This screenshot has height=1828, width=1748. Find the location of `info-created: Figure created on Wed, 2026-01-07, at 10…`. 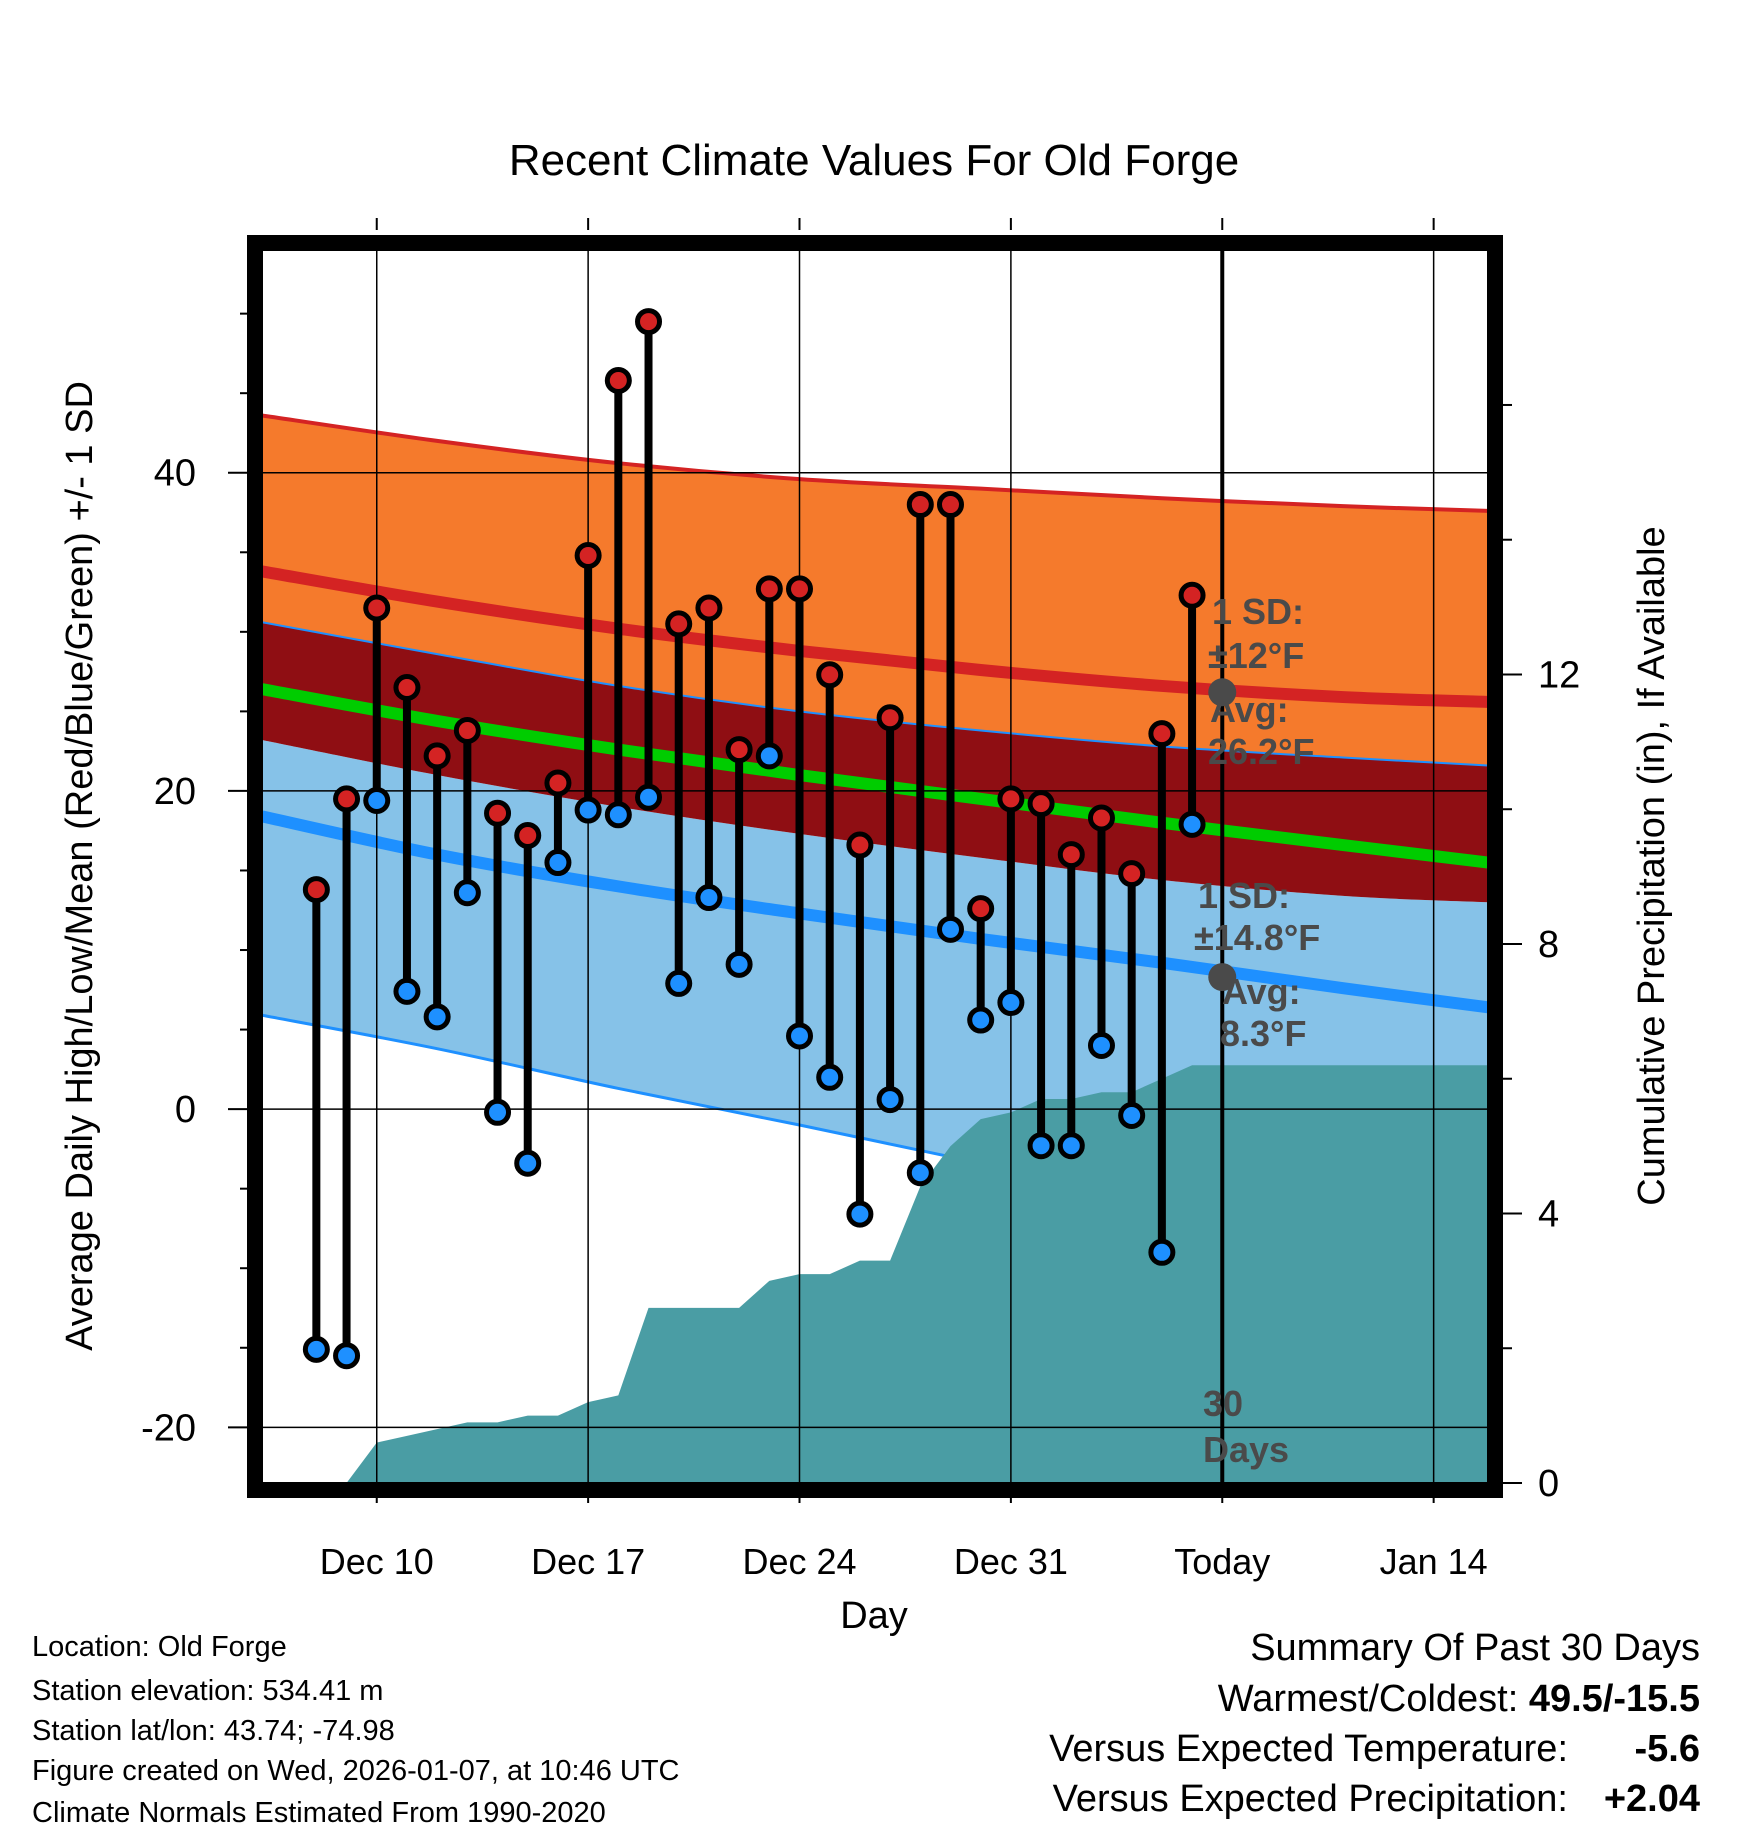

info-created: Figure created on Wed, 2026-01-07, at 10… is located at coordinates (356, 1771).